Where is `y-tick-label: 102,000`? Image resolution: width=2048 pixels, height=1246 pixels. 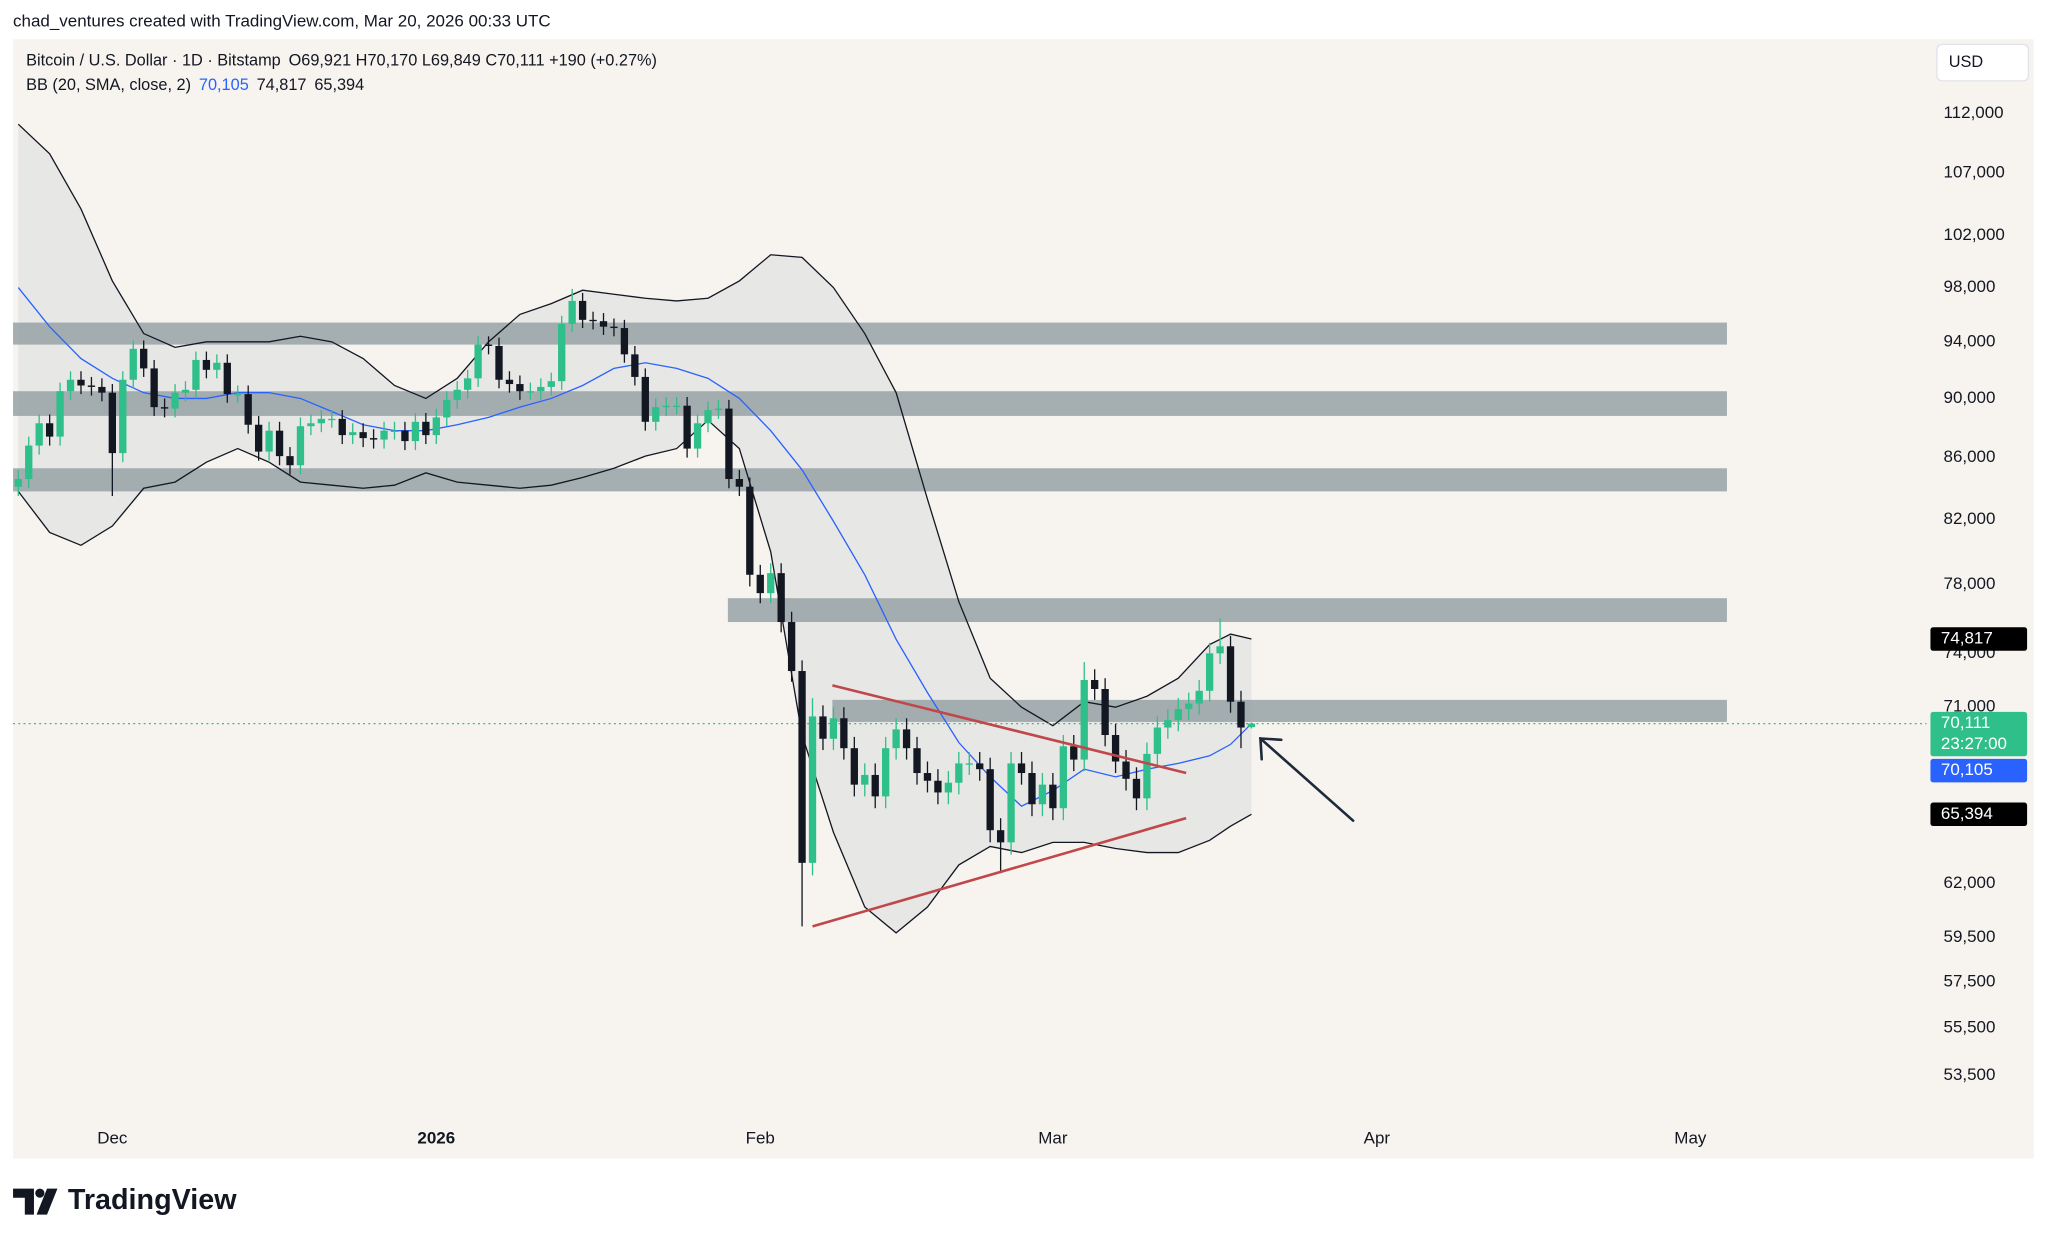 y-tick-label: 102,000 is located at coordinates (1974, 234).